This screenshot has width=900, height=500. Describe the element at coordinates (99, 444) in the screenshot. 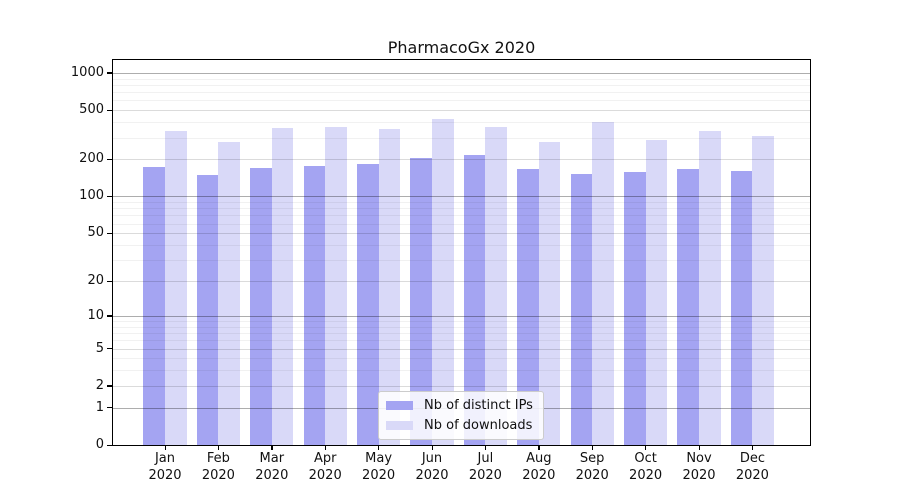

I see `y-tick-label-0: 0` at that location.